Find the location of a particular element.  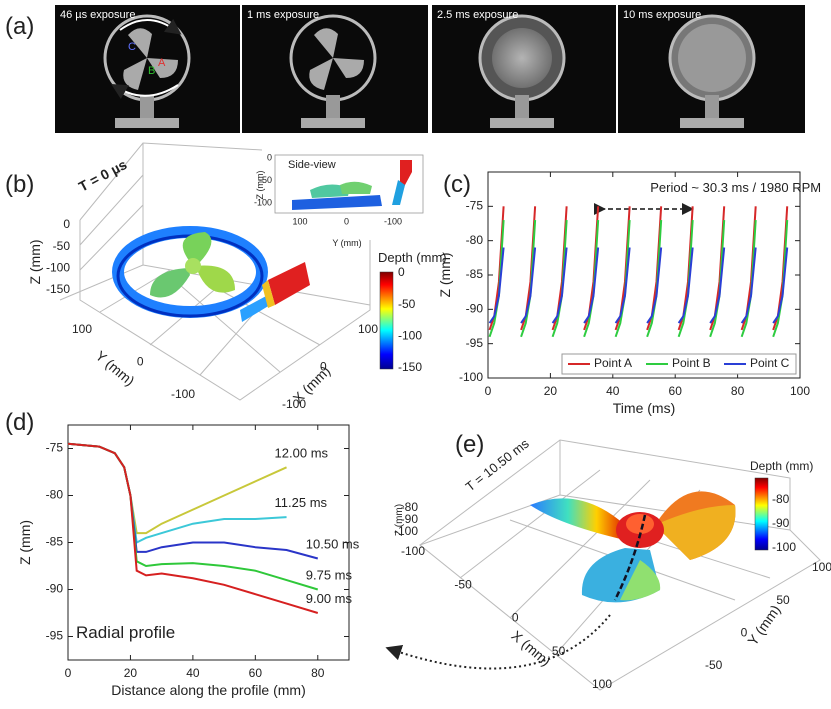

time-label: T = 0 µs is located at coordinates (103, 175).